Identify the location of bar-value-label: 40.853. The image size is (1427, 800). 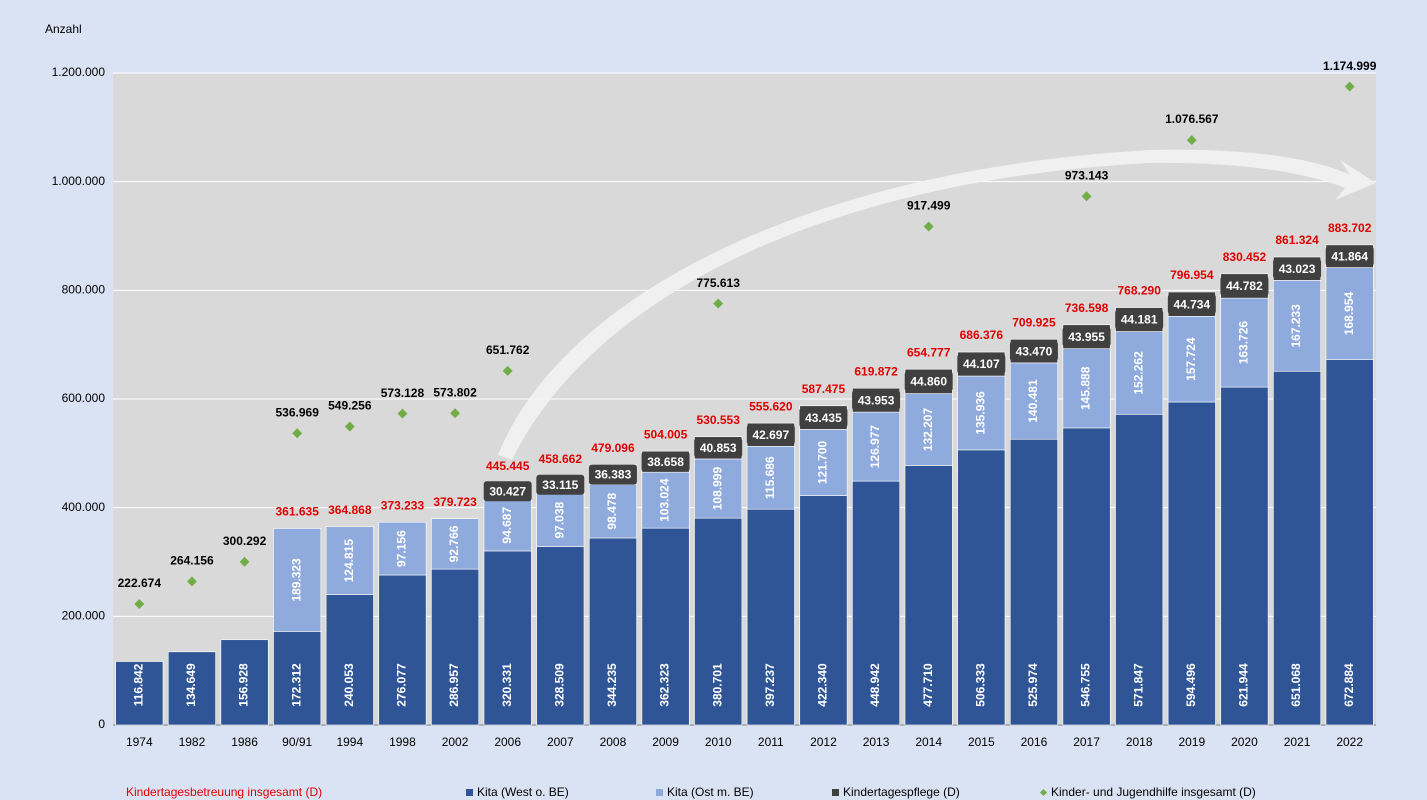
(718, 448).